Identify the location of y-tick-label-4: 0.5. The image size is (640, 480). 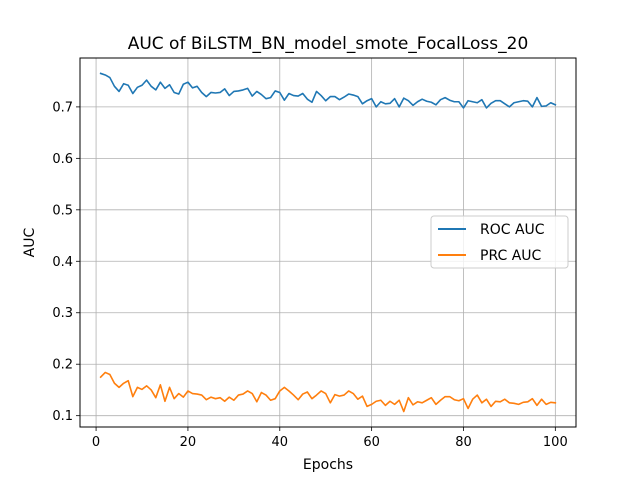
(62, 210).